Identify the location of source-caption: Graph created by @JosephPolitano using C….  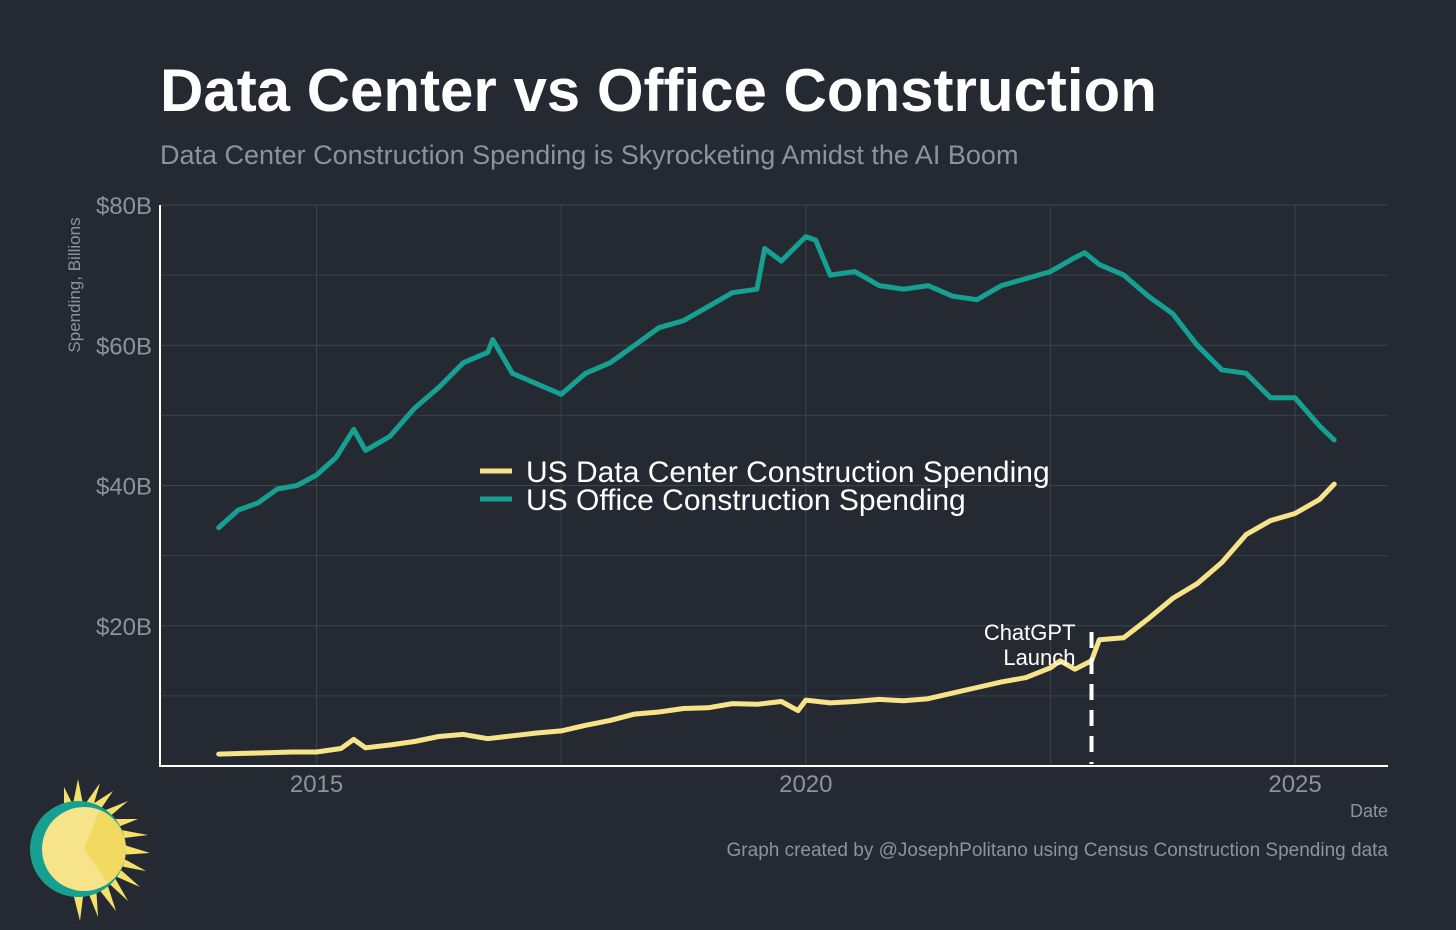
(1057, 850).